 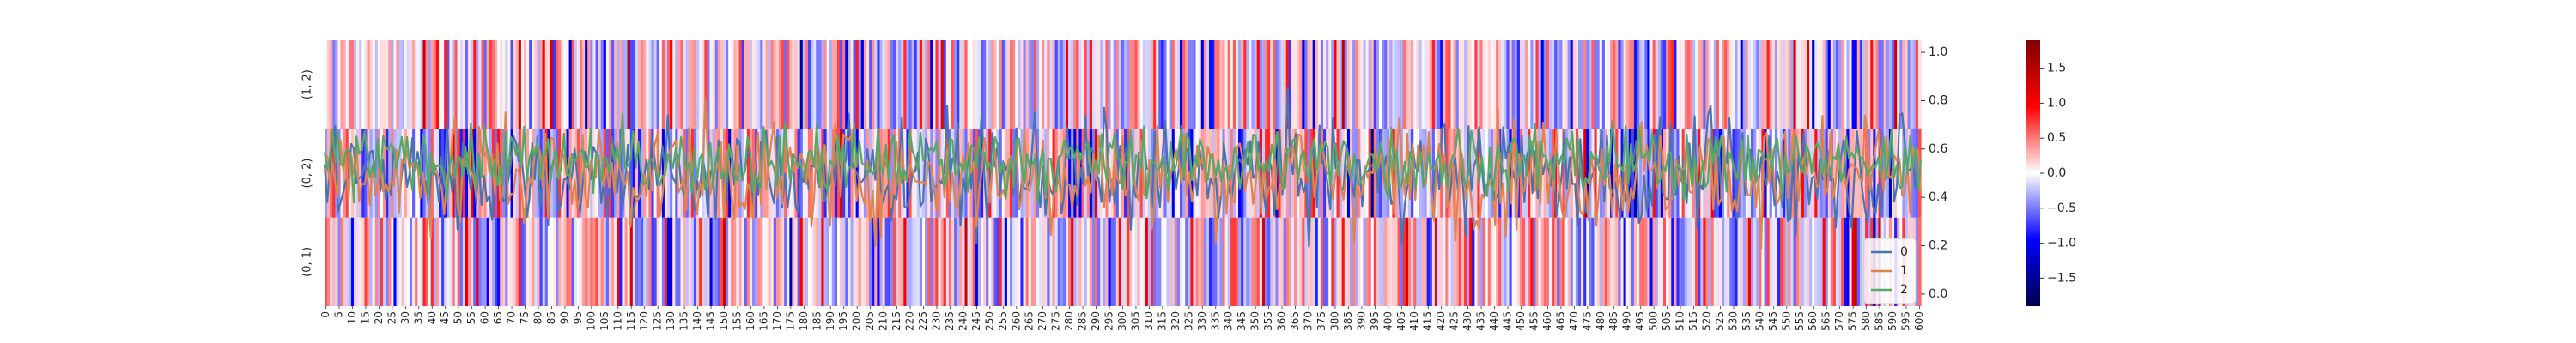 I want to click on x-tick-label: 160, so click(x=750, y=321).